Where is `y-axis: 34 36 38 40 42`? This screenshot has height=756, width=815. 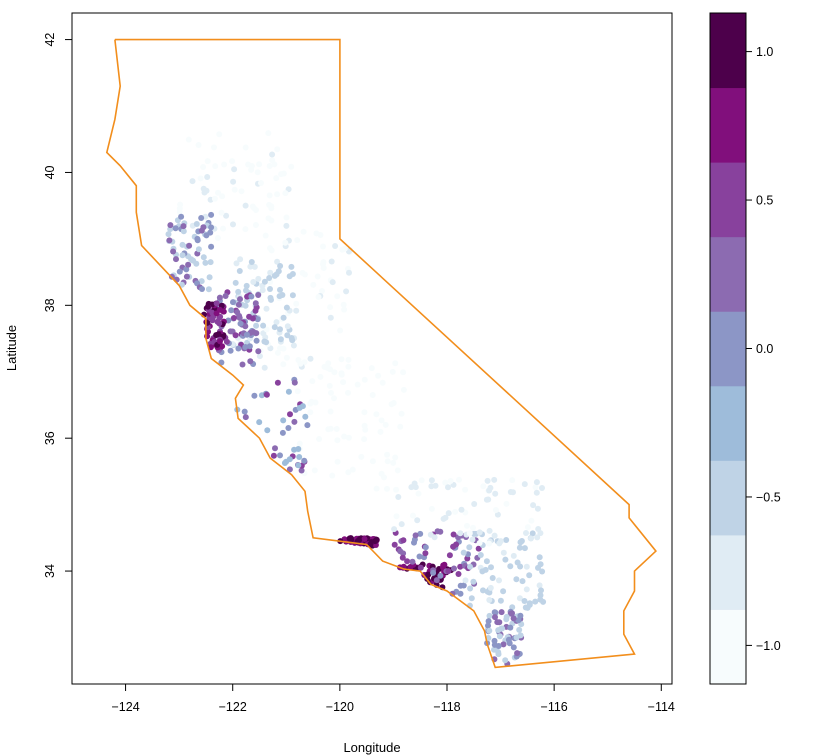
y-axis: 34 36 38 40 42 is located at coordinates (57, 305).